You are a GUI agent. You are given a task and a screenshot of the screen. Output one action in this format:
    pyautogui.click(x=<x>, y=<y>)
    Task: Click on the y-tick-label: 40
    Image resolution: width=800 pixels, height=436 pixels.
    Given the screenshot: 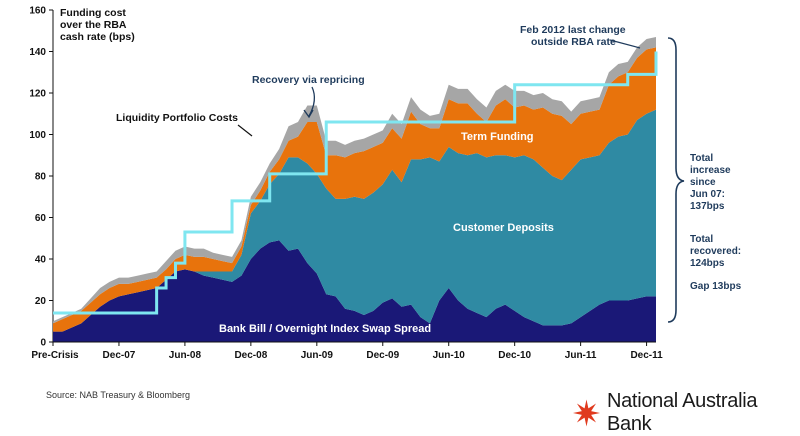 What is the action you would take?
    pyautogui.click(x=41, y=260)
    